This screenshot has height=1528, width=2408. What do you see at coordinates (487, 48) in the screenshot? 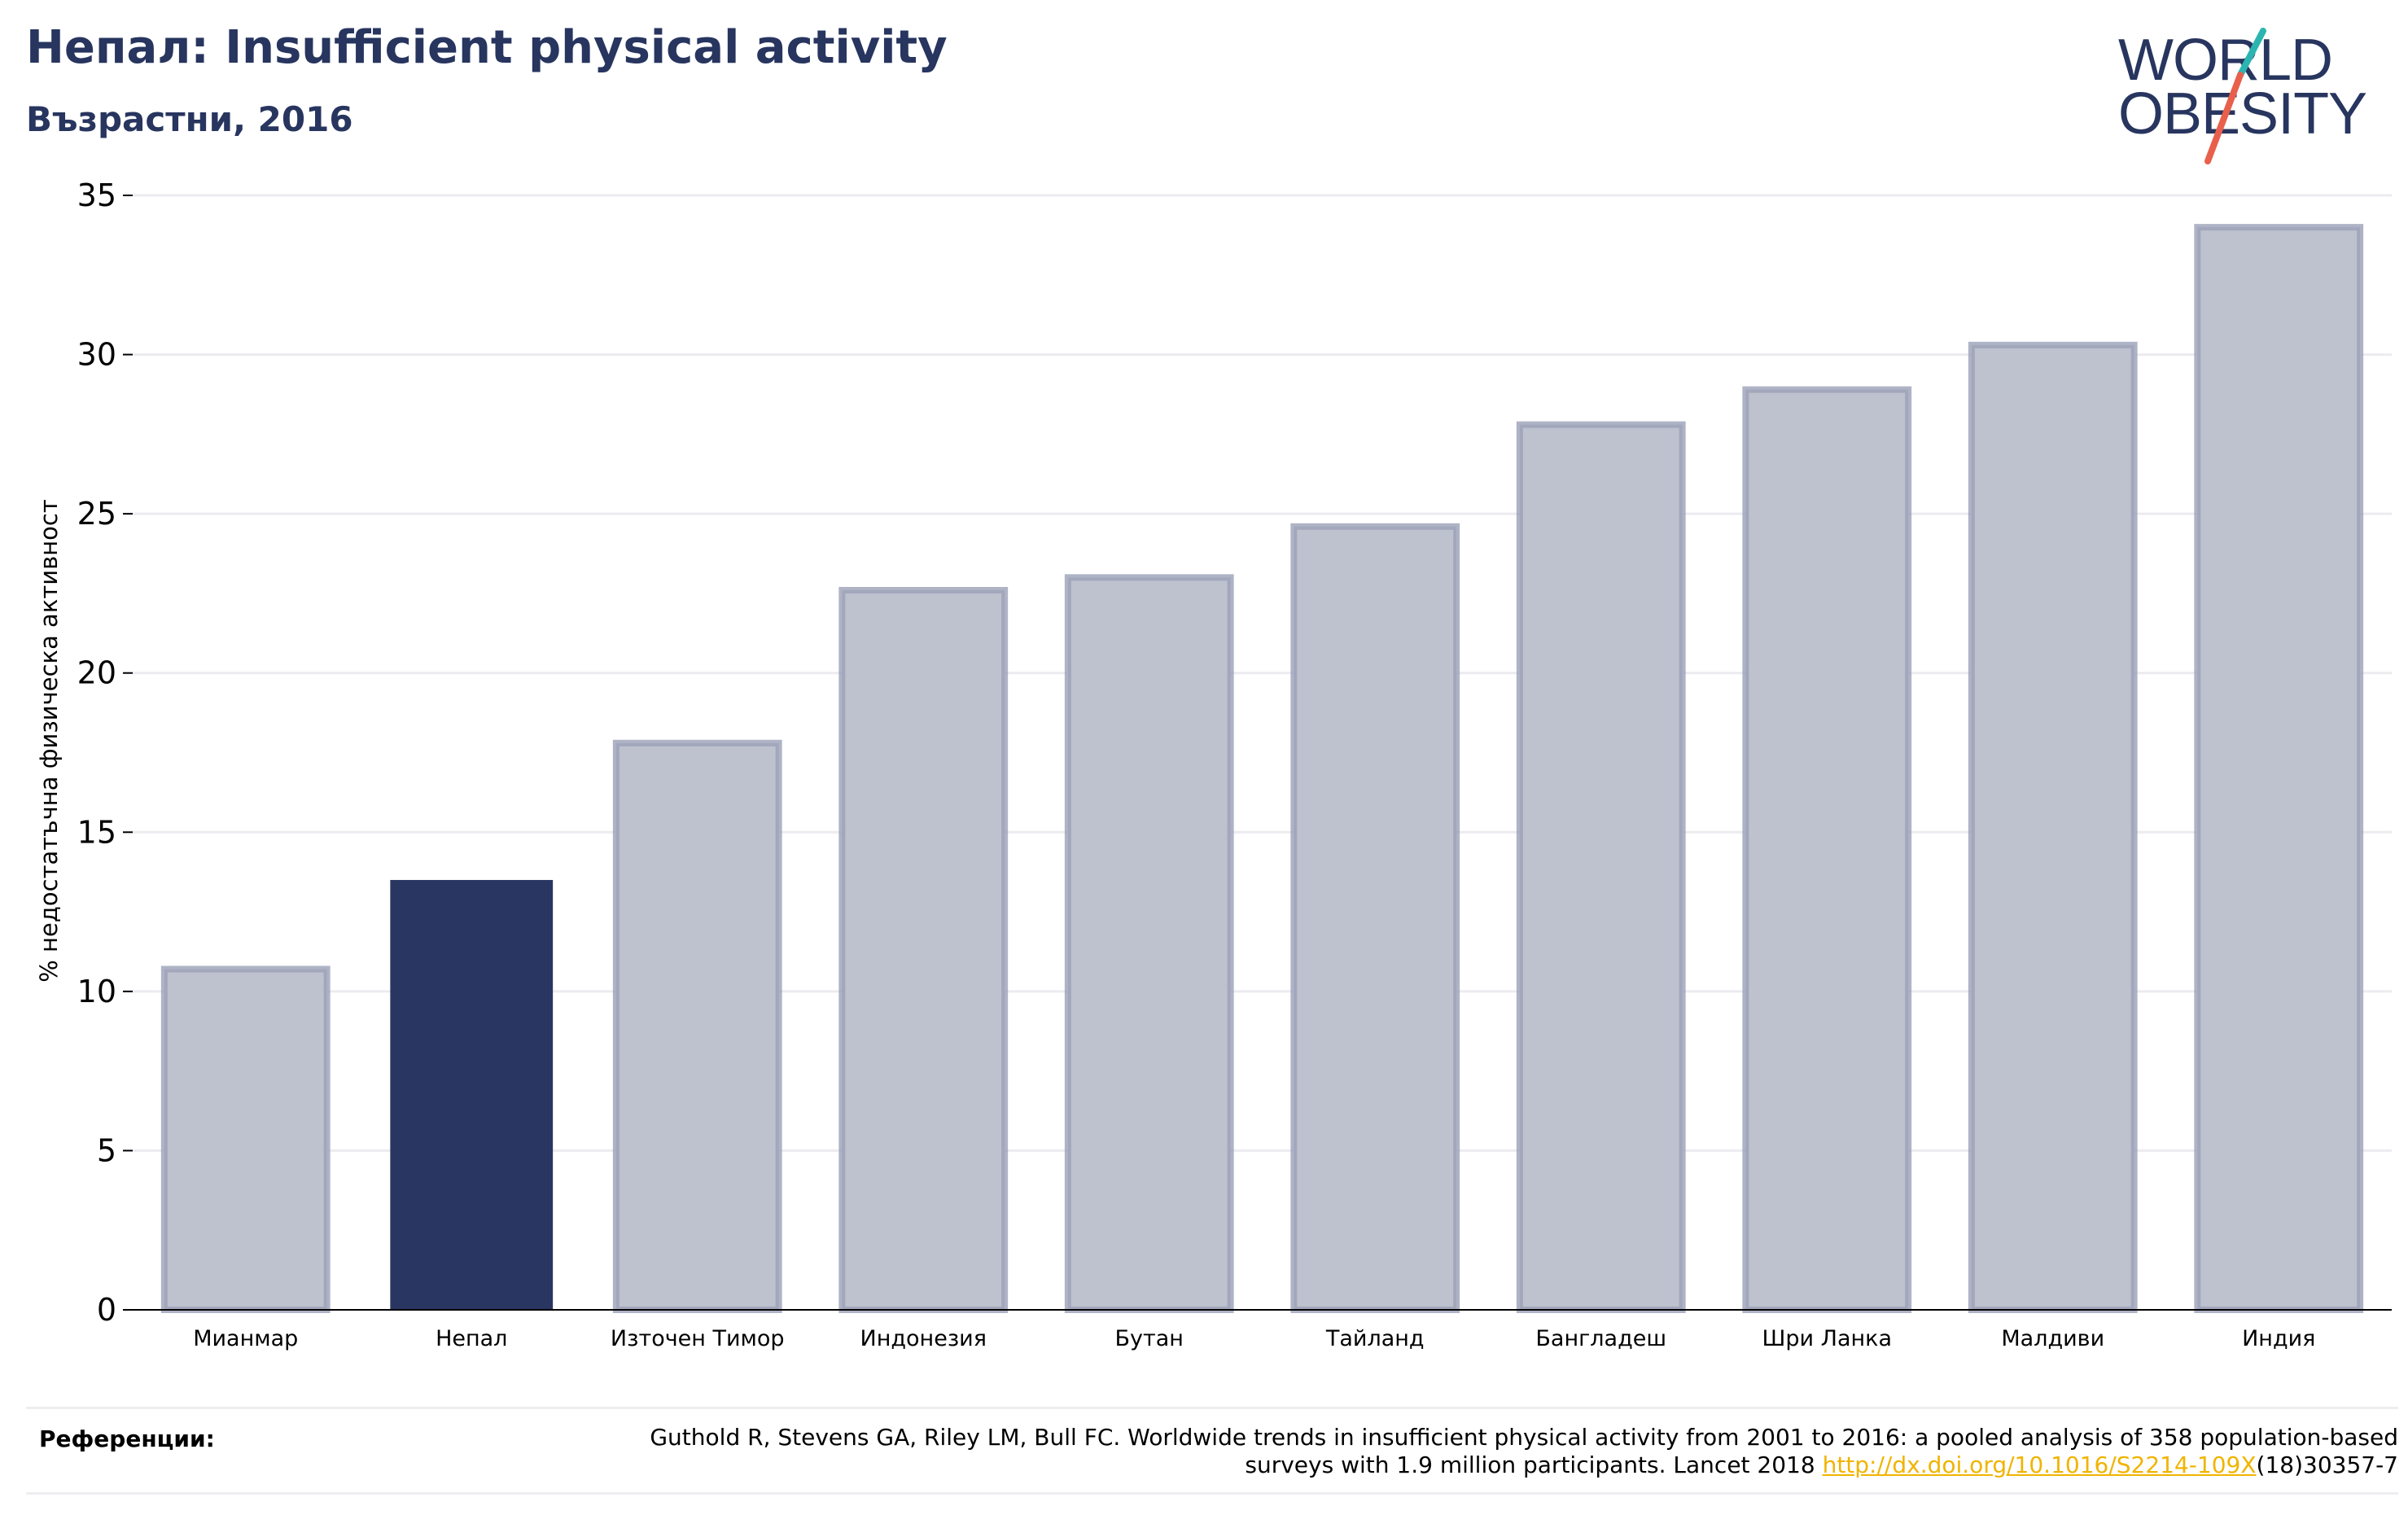
I see `chart-title: Непал: Insufficient physical activity` at bounding box center [487, 48].